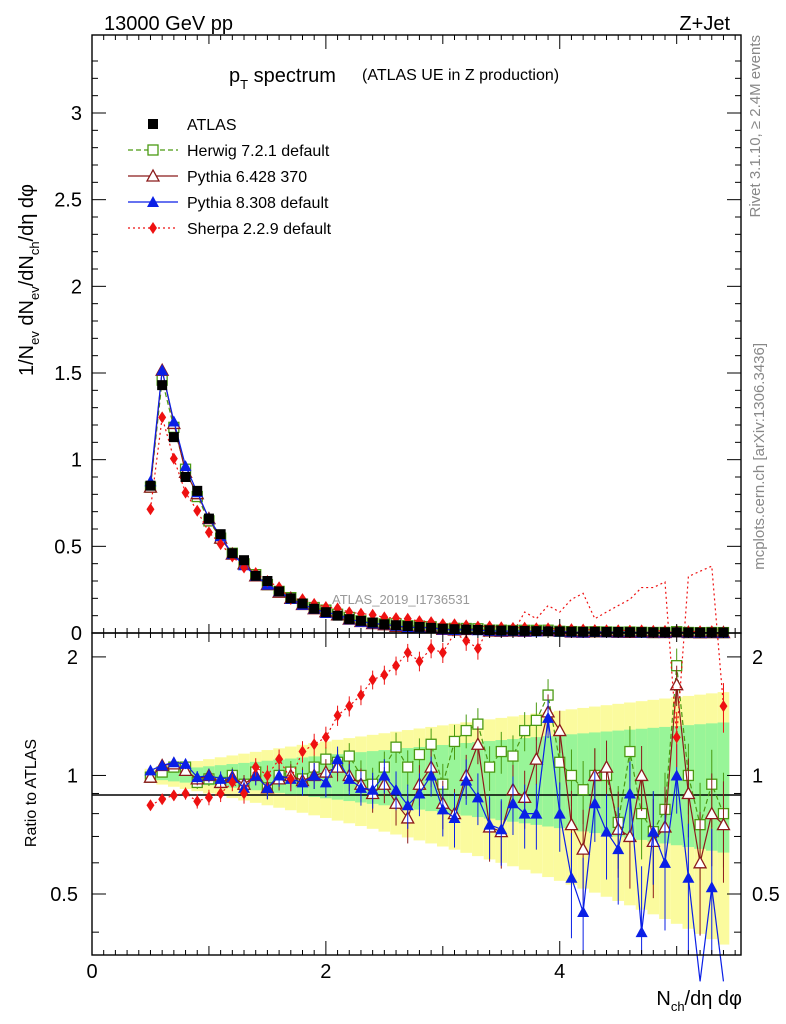 The width and height of the screenshot is (786, 1024). What do you see at coordinates (31, 793) in the screenshot?
I see `ratio-y-axis-label: Ratio to ATLAS` at bounding box center [31, 793].